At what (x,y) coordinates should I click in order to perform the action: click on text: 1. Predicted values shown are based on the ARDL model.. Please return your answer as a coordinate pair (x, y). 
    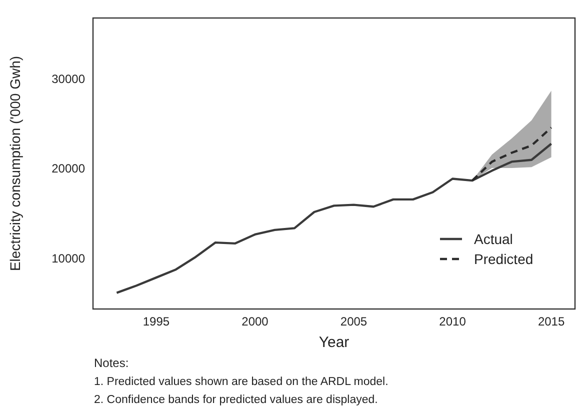
    Looking at the image, I should click on (241, 382).